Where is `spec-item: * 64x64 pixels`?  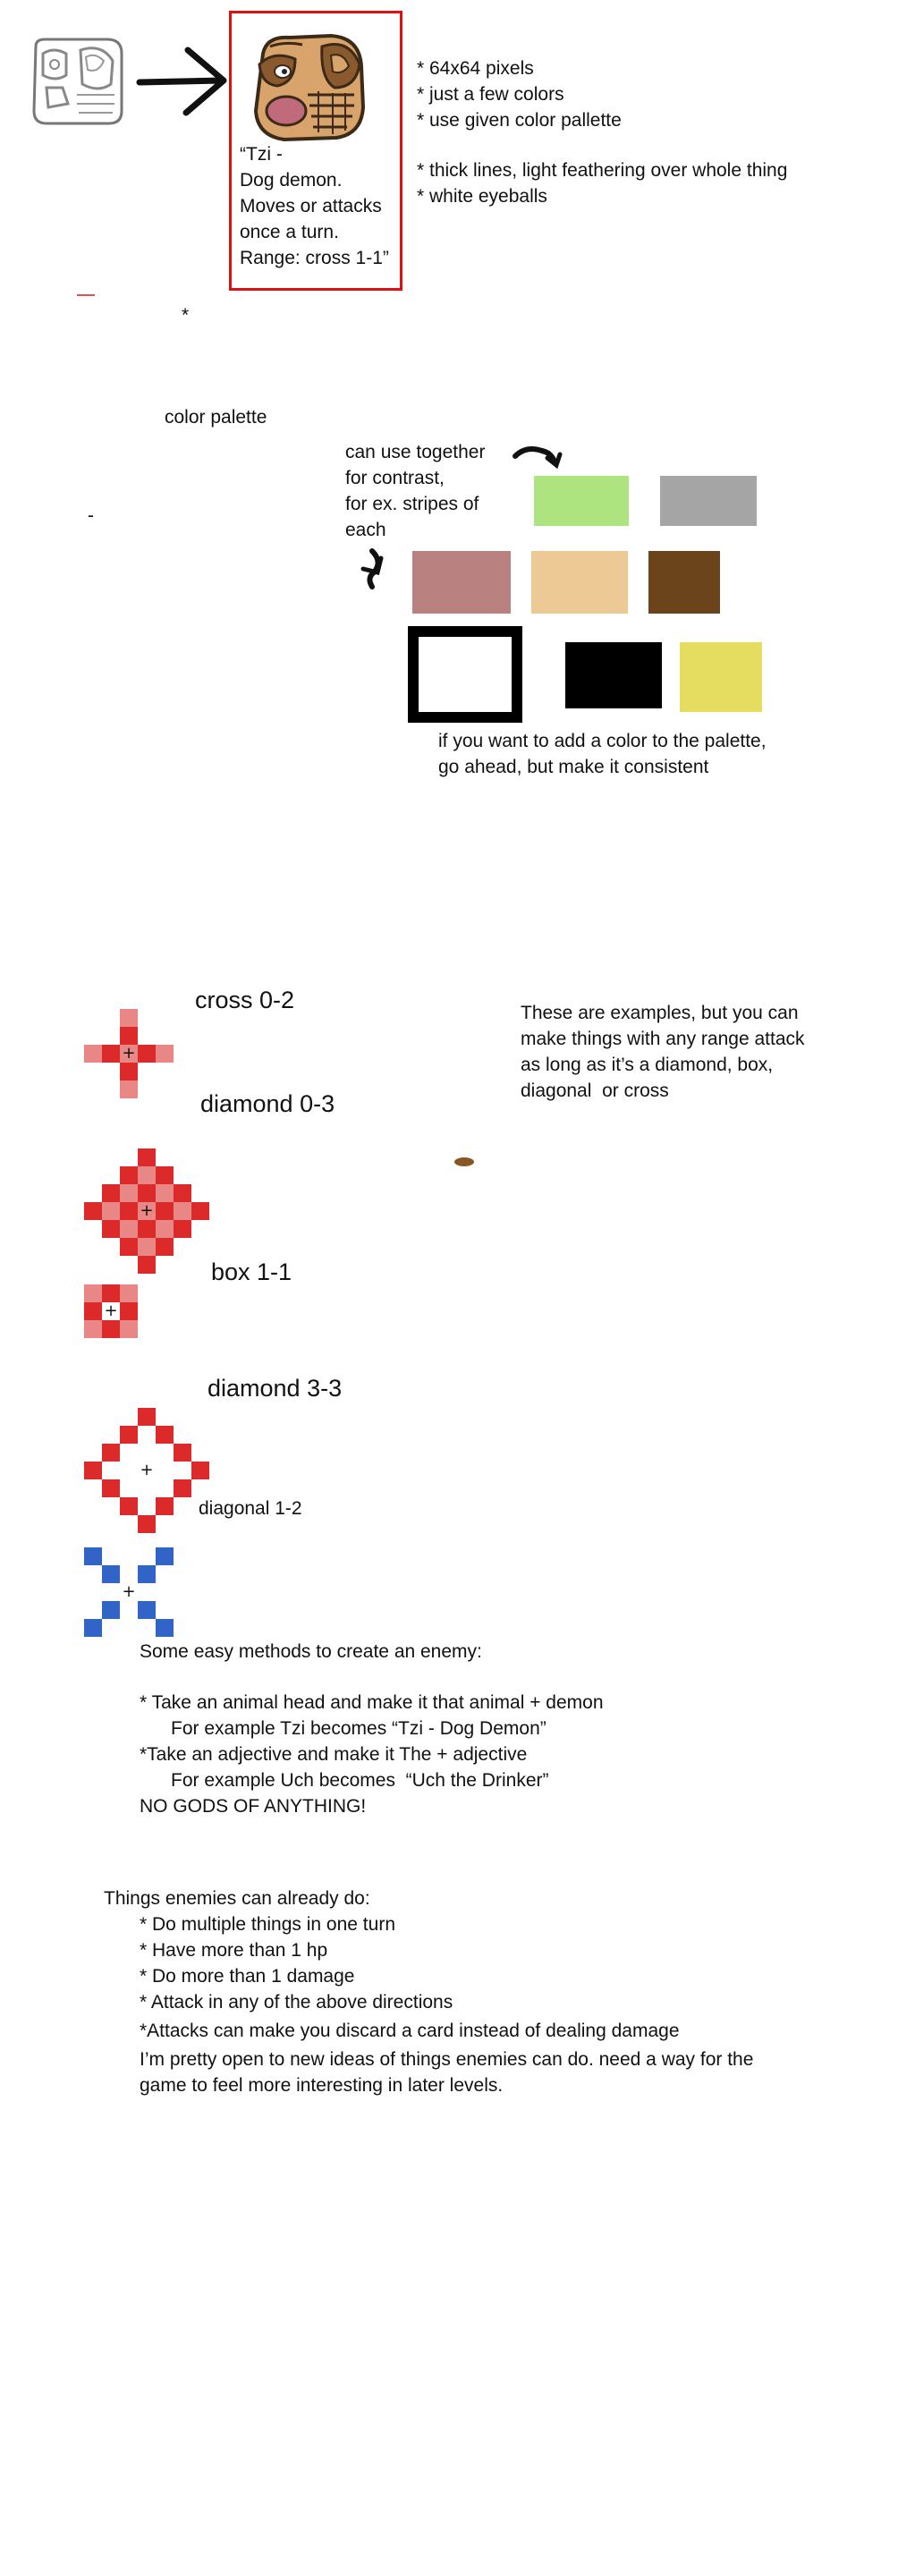
spec-item: * 64x64 pixels is located at coordinates (476, 68).